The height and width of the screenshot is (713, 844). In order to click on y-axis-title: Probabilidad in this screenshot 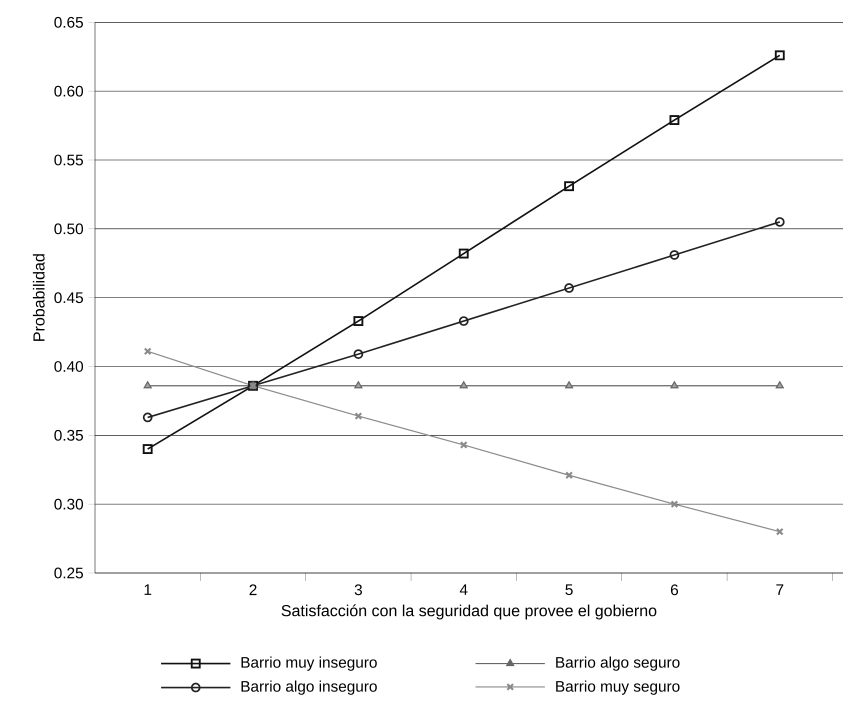, I will do `click(38, 297)`.